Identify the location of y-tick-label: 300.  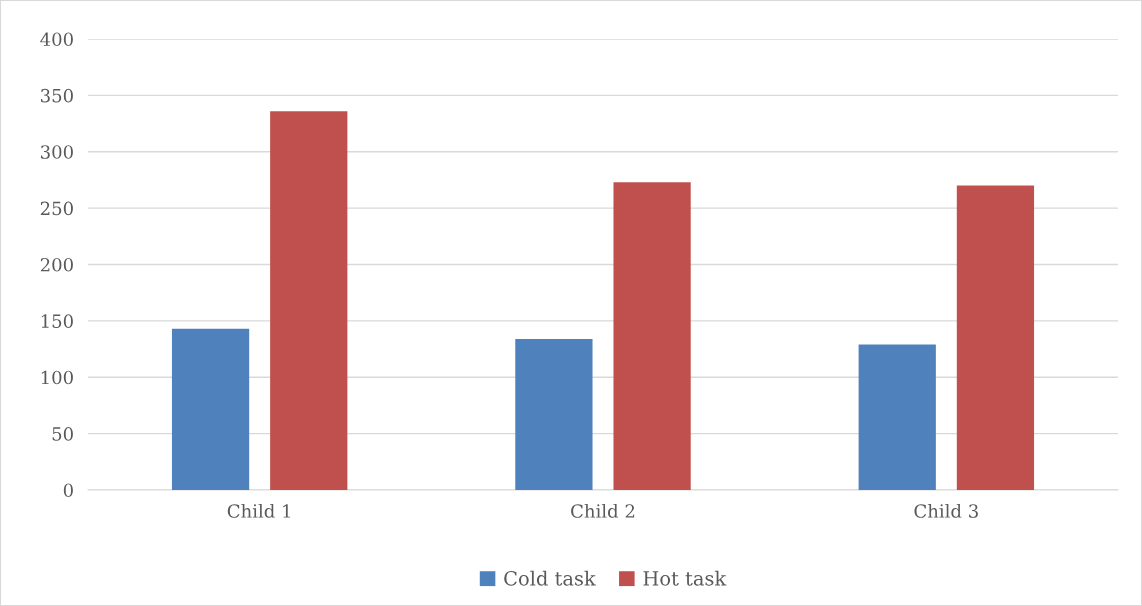
(57, 152).